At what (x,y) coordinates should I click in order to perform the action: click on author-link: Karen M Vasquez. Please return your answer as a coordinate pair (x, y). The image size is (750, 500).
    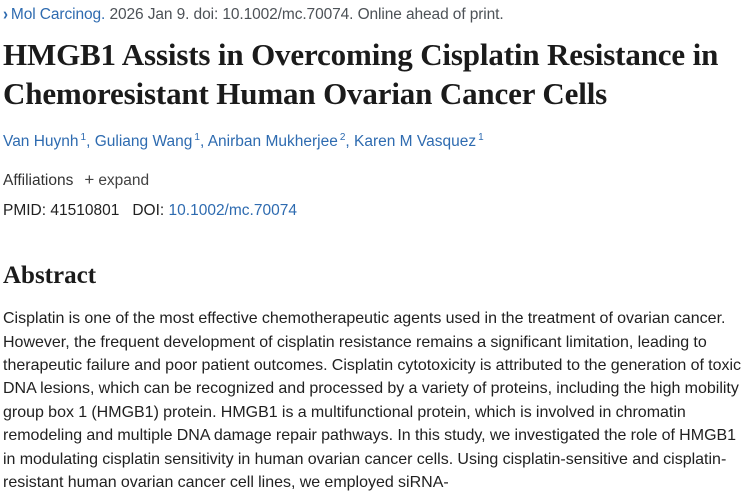
    Looking at the image, I should click on (415, 142).